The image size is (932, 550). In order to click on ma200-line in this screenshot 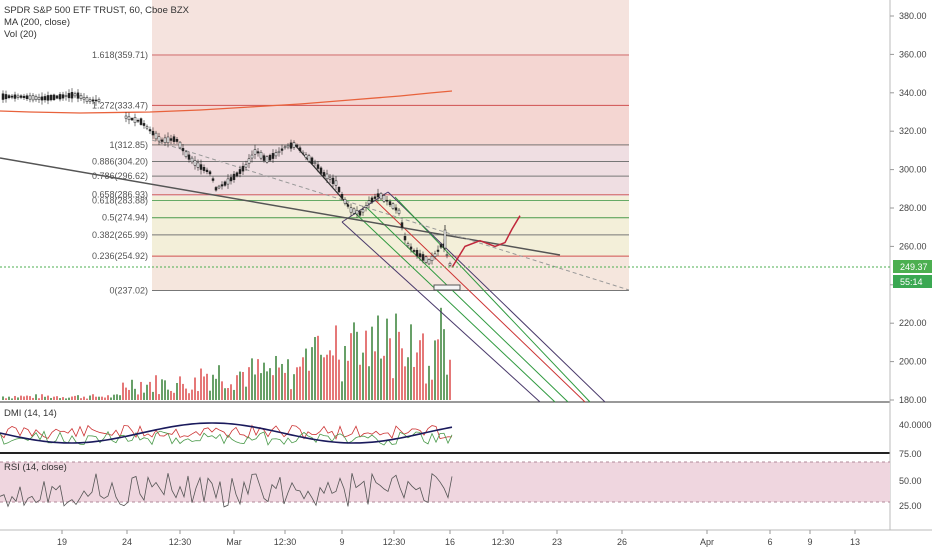, I will do `click(226, 102)`.